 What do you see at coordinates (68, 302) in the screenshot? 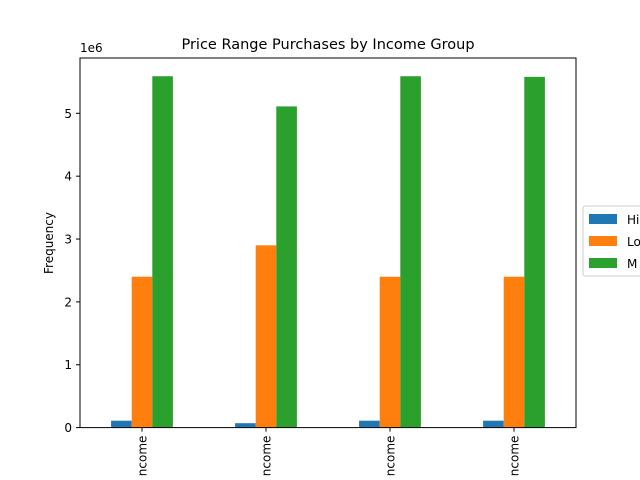
I see `y-tick-label-2: 2` at bounding box center [68, 302].